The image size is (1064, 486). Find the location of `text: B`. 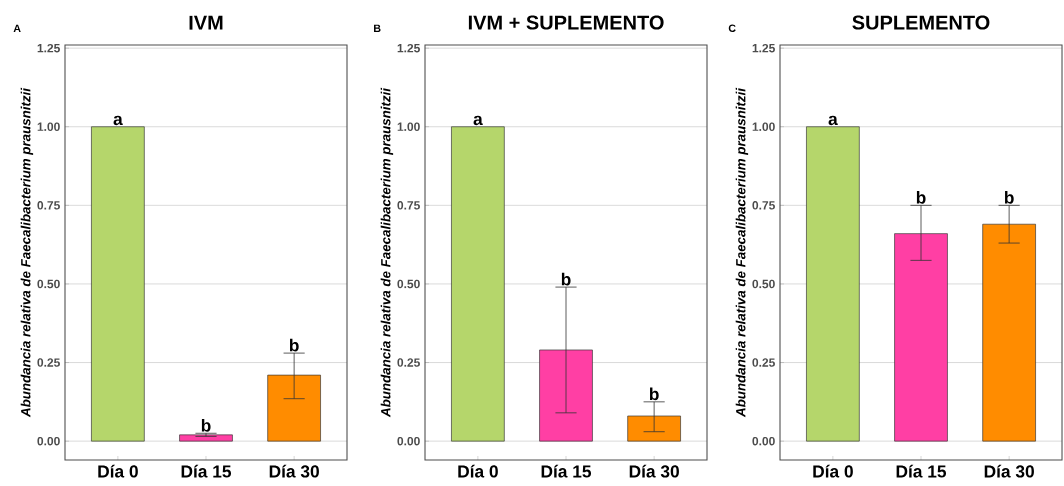

text: B is located at coordinates (377, 28).